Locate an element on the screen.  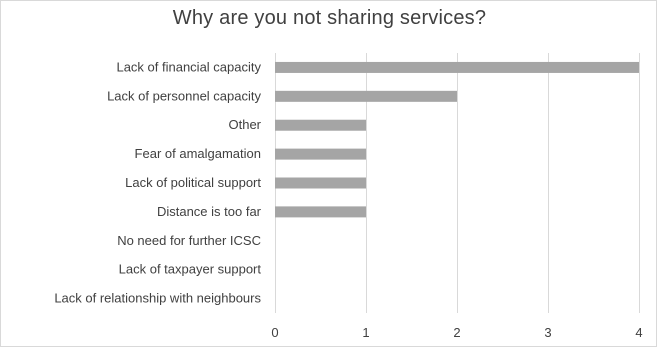
chart-title: Why are you not sharing services? is located at coordinates (329, 18).